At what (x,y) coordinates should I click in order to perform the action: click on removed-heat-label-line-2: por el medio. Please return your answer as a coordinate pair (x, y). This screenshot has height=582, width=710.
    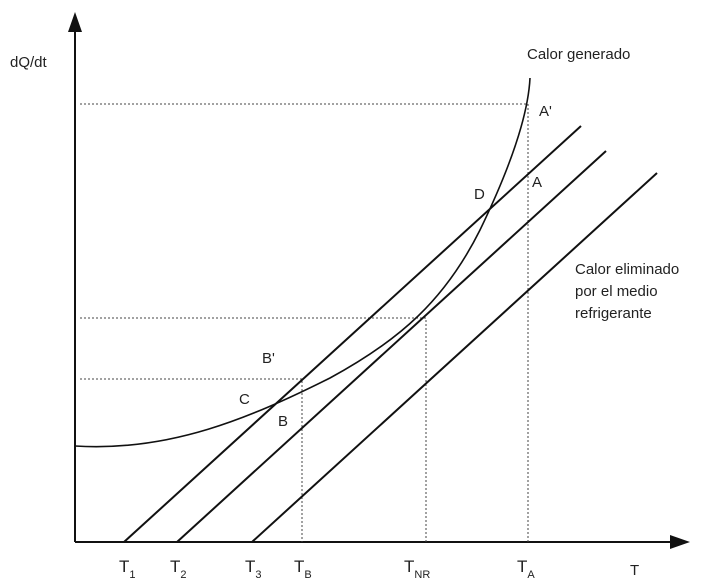
    Looking at the image, I should click on (616, 291).